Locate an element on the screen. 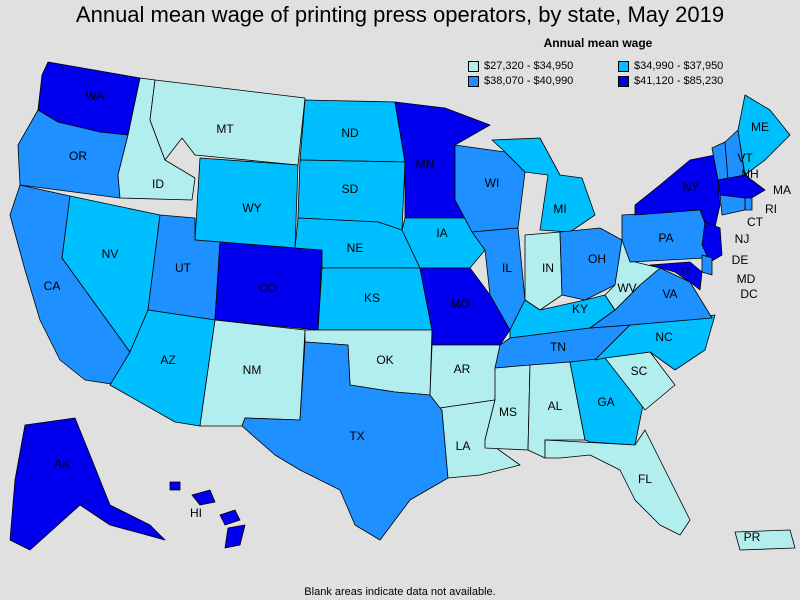 The image size is (800, 600). state-label-ga: GA is located at coordinates (605, 402).